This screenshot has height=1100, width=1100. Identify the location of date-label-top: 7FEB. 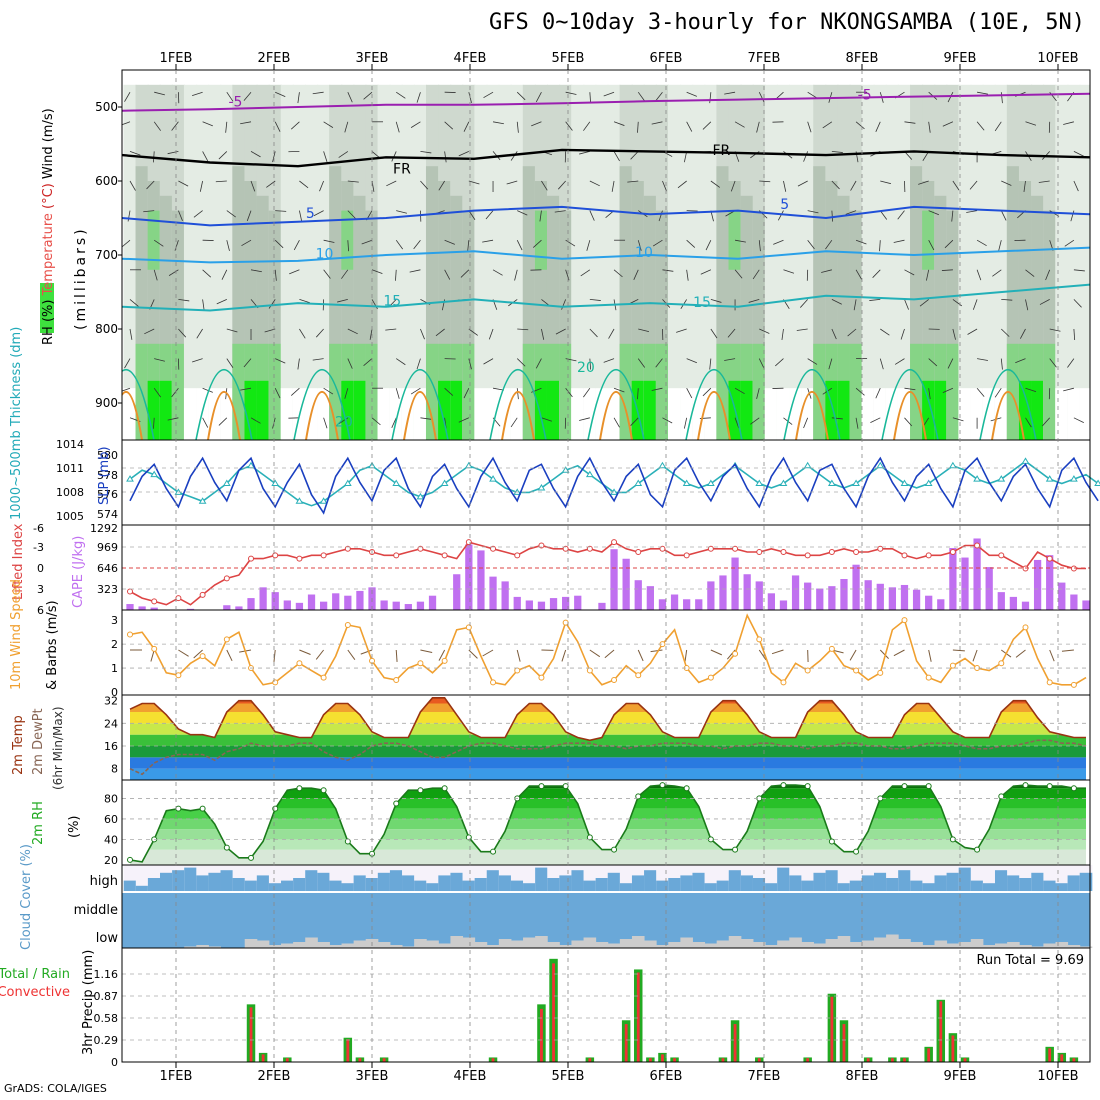
(764, 58).